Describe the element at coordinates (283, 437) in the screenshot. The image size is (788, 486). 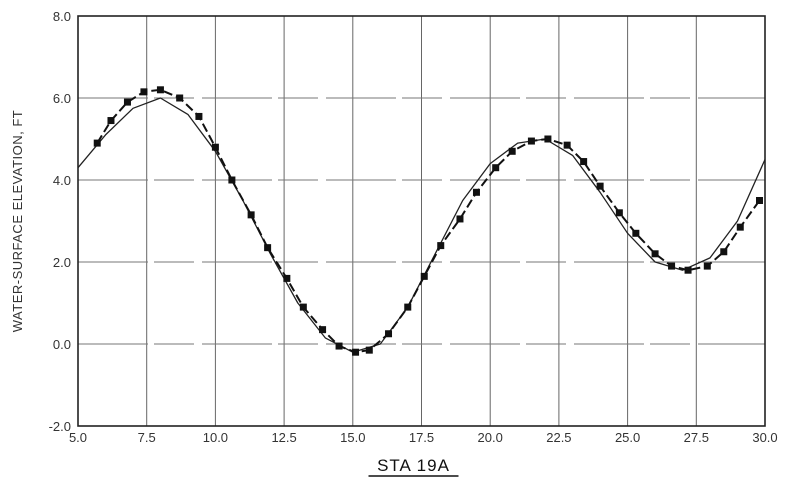
I see `x-tick-label: 12.5` at that location.